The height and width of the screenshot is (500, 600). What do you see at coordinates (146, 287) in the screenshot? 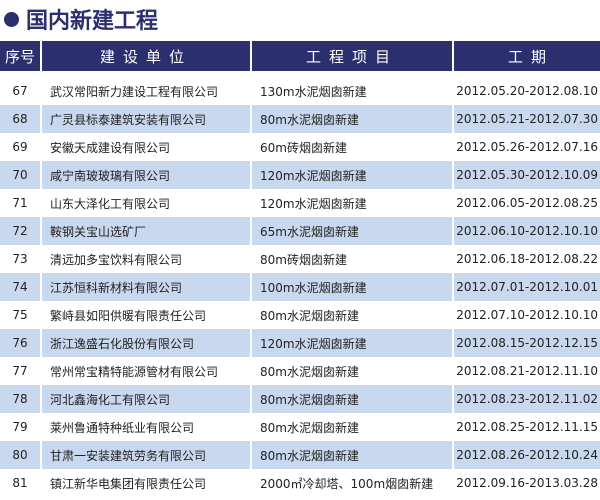
I see `row-unit: 江苏恒科新材料有限公司` at bounding box center [146, 287].